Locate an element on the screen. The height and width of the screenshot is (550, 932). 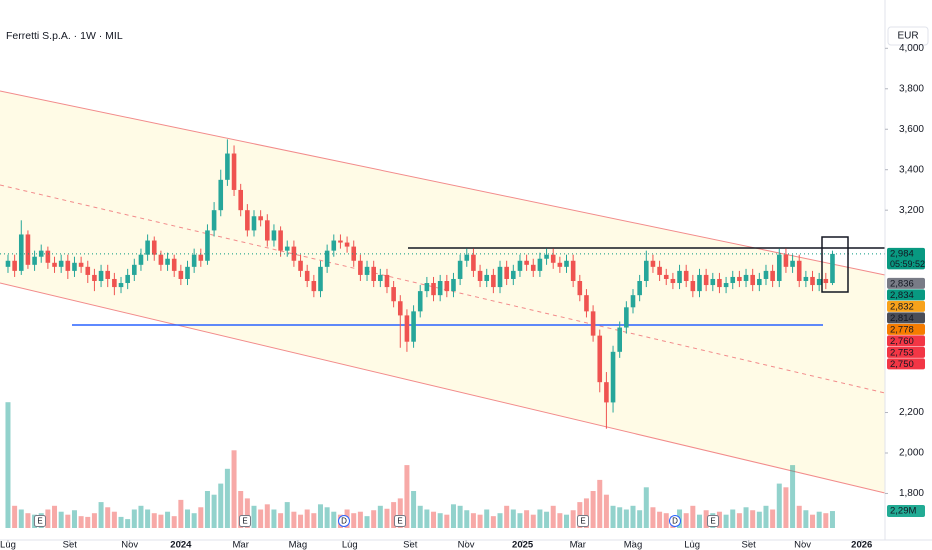
x-tick-label: Mag is located at coordinates (633, 545).